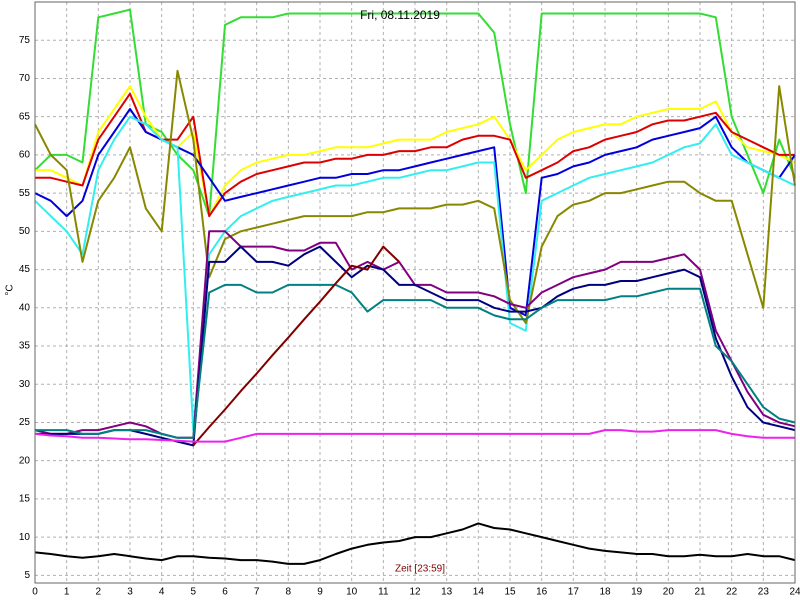 This screenshot has height=605, width=800. Describe the element at coordinates (25, 537) in the screenshot. I see `y-tick-label: 10` at that location.